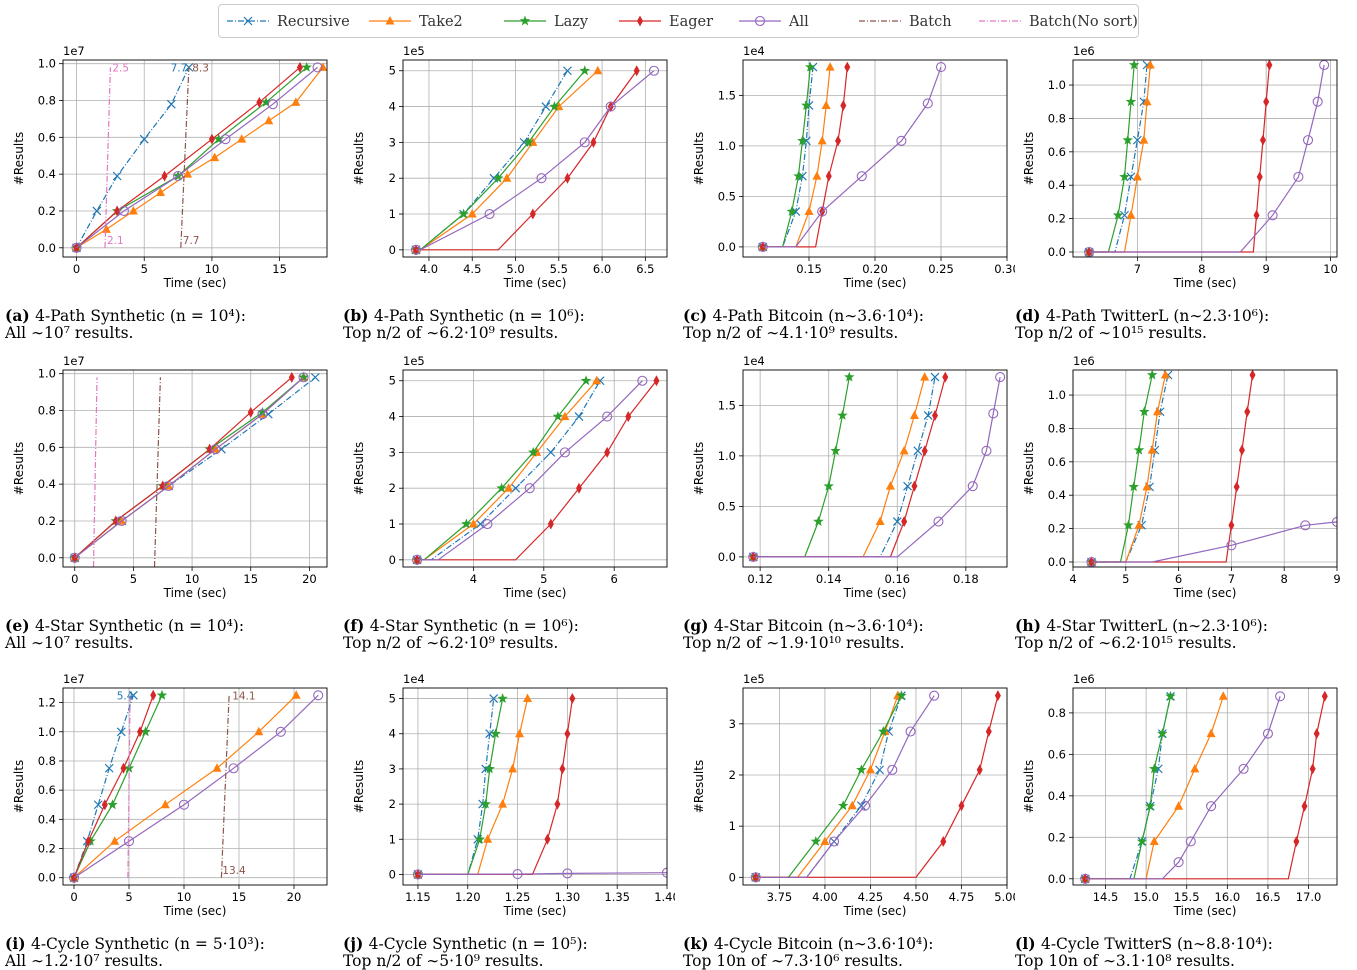  What do you see at coordinates (507, 470) in the screenshot?
I see `series-line-take2` at bounding box center [507, 470].